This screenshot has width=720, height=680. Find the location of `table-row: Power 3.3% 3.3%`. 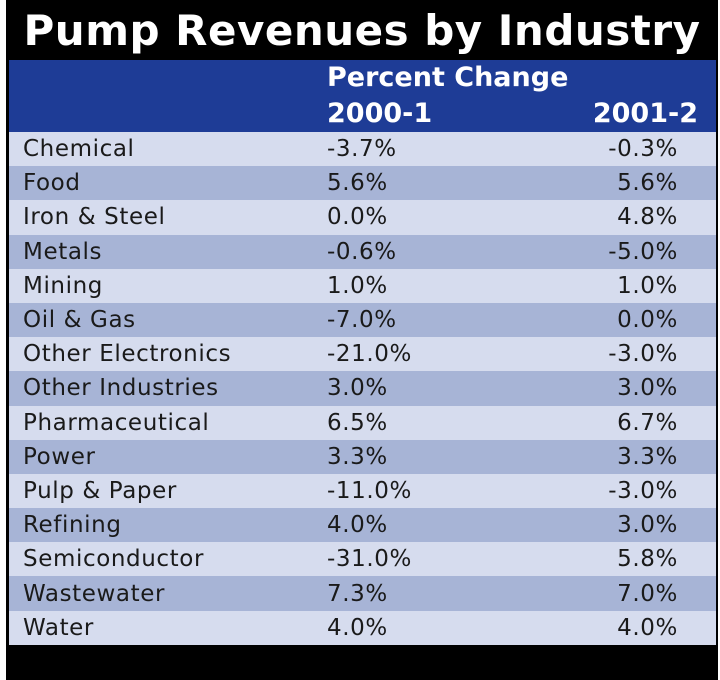

table-row: Power 3.3% 3.3% is located at coordinates (362, 456).